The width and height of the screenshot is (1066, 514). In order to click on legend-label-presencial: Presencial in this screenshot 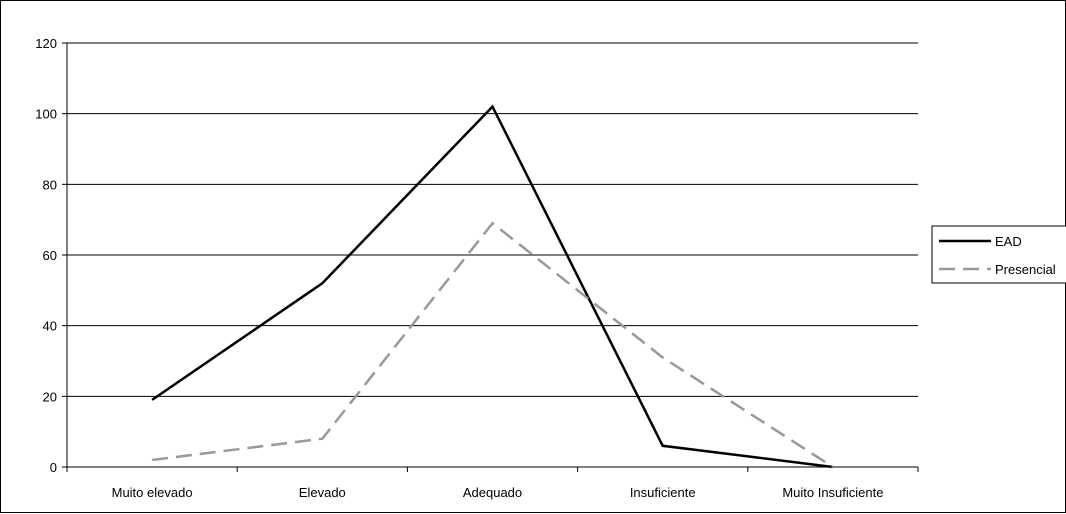, I will do `click(1025, 269)`.